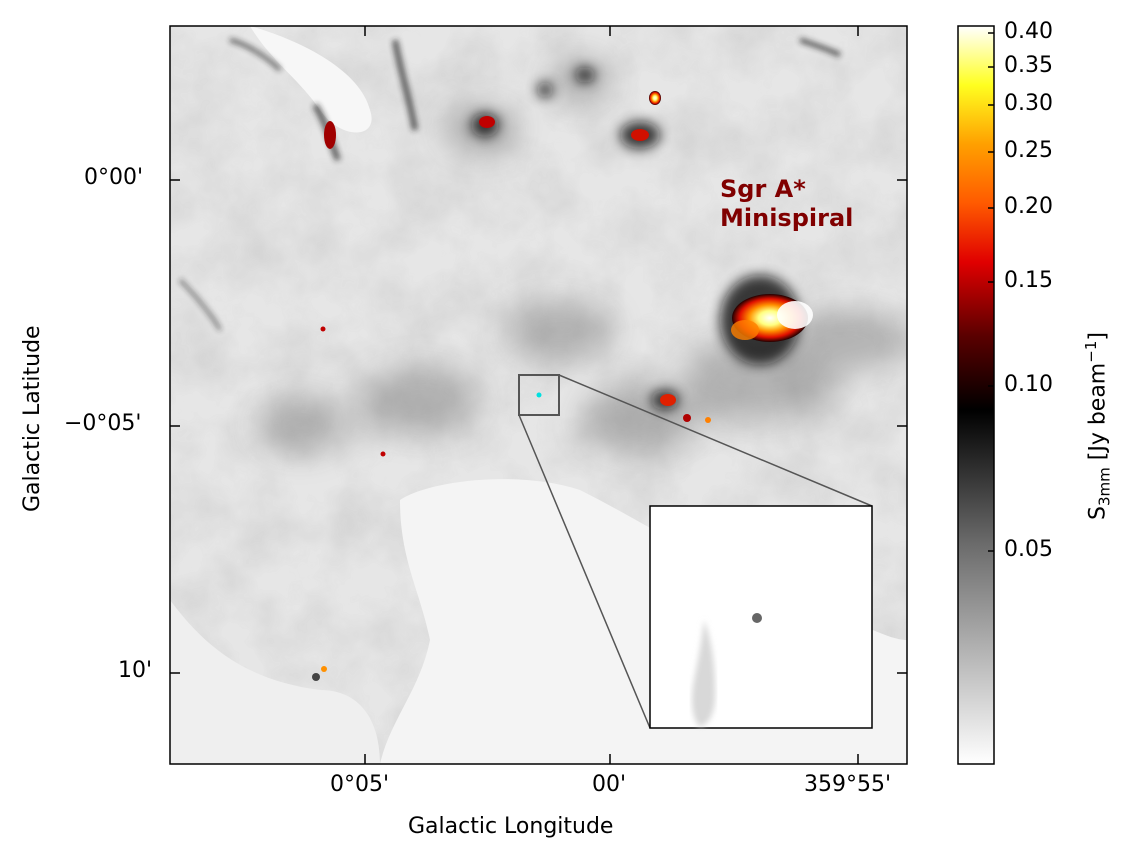  Describe the element at coordinates (715, 440) in the screenshot. I see `zoom-connector-top` at that location.